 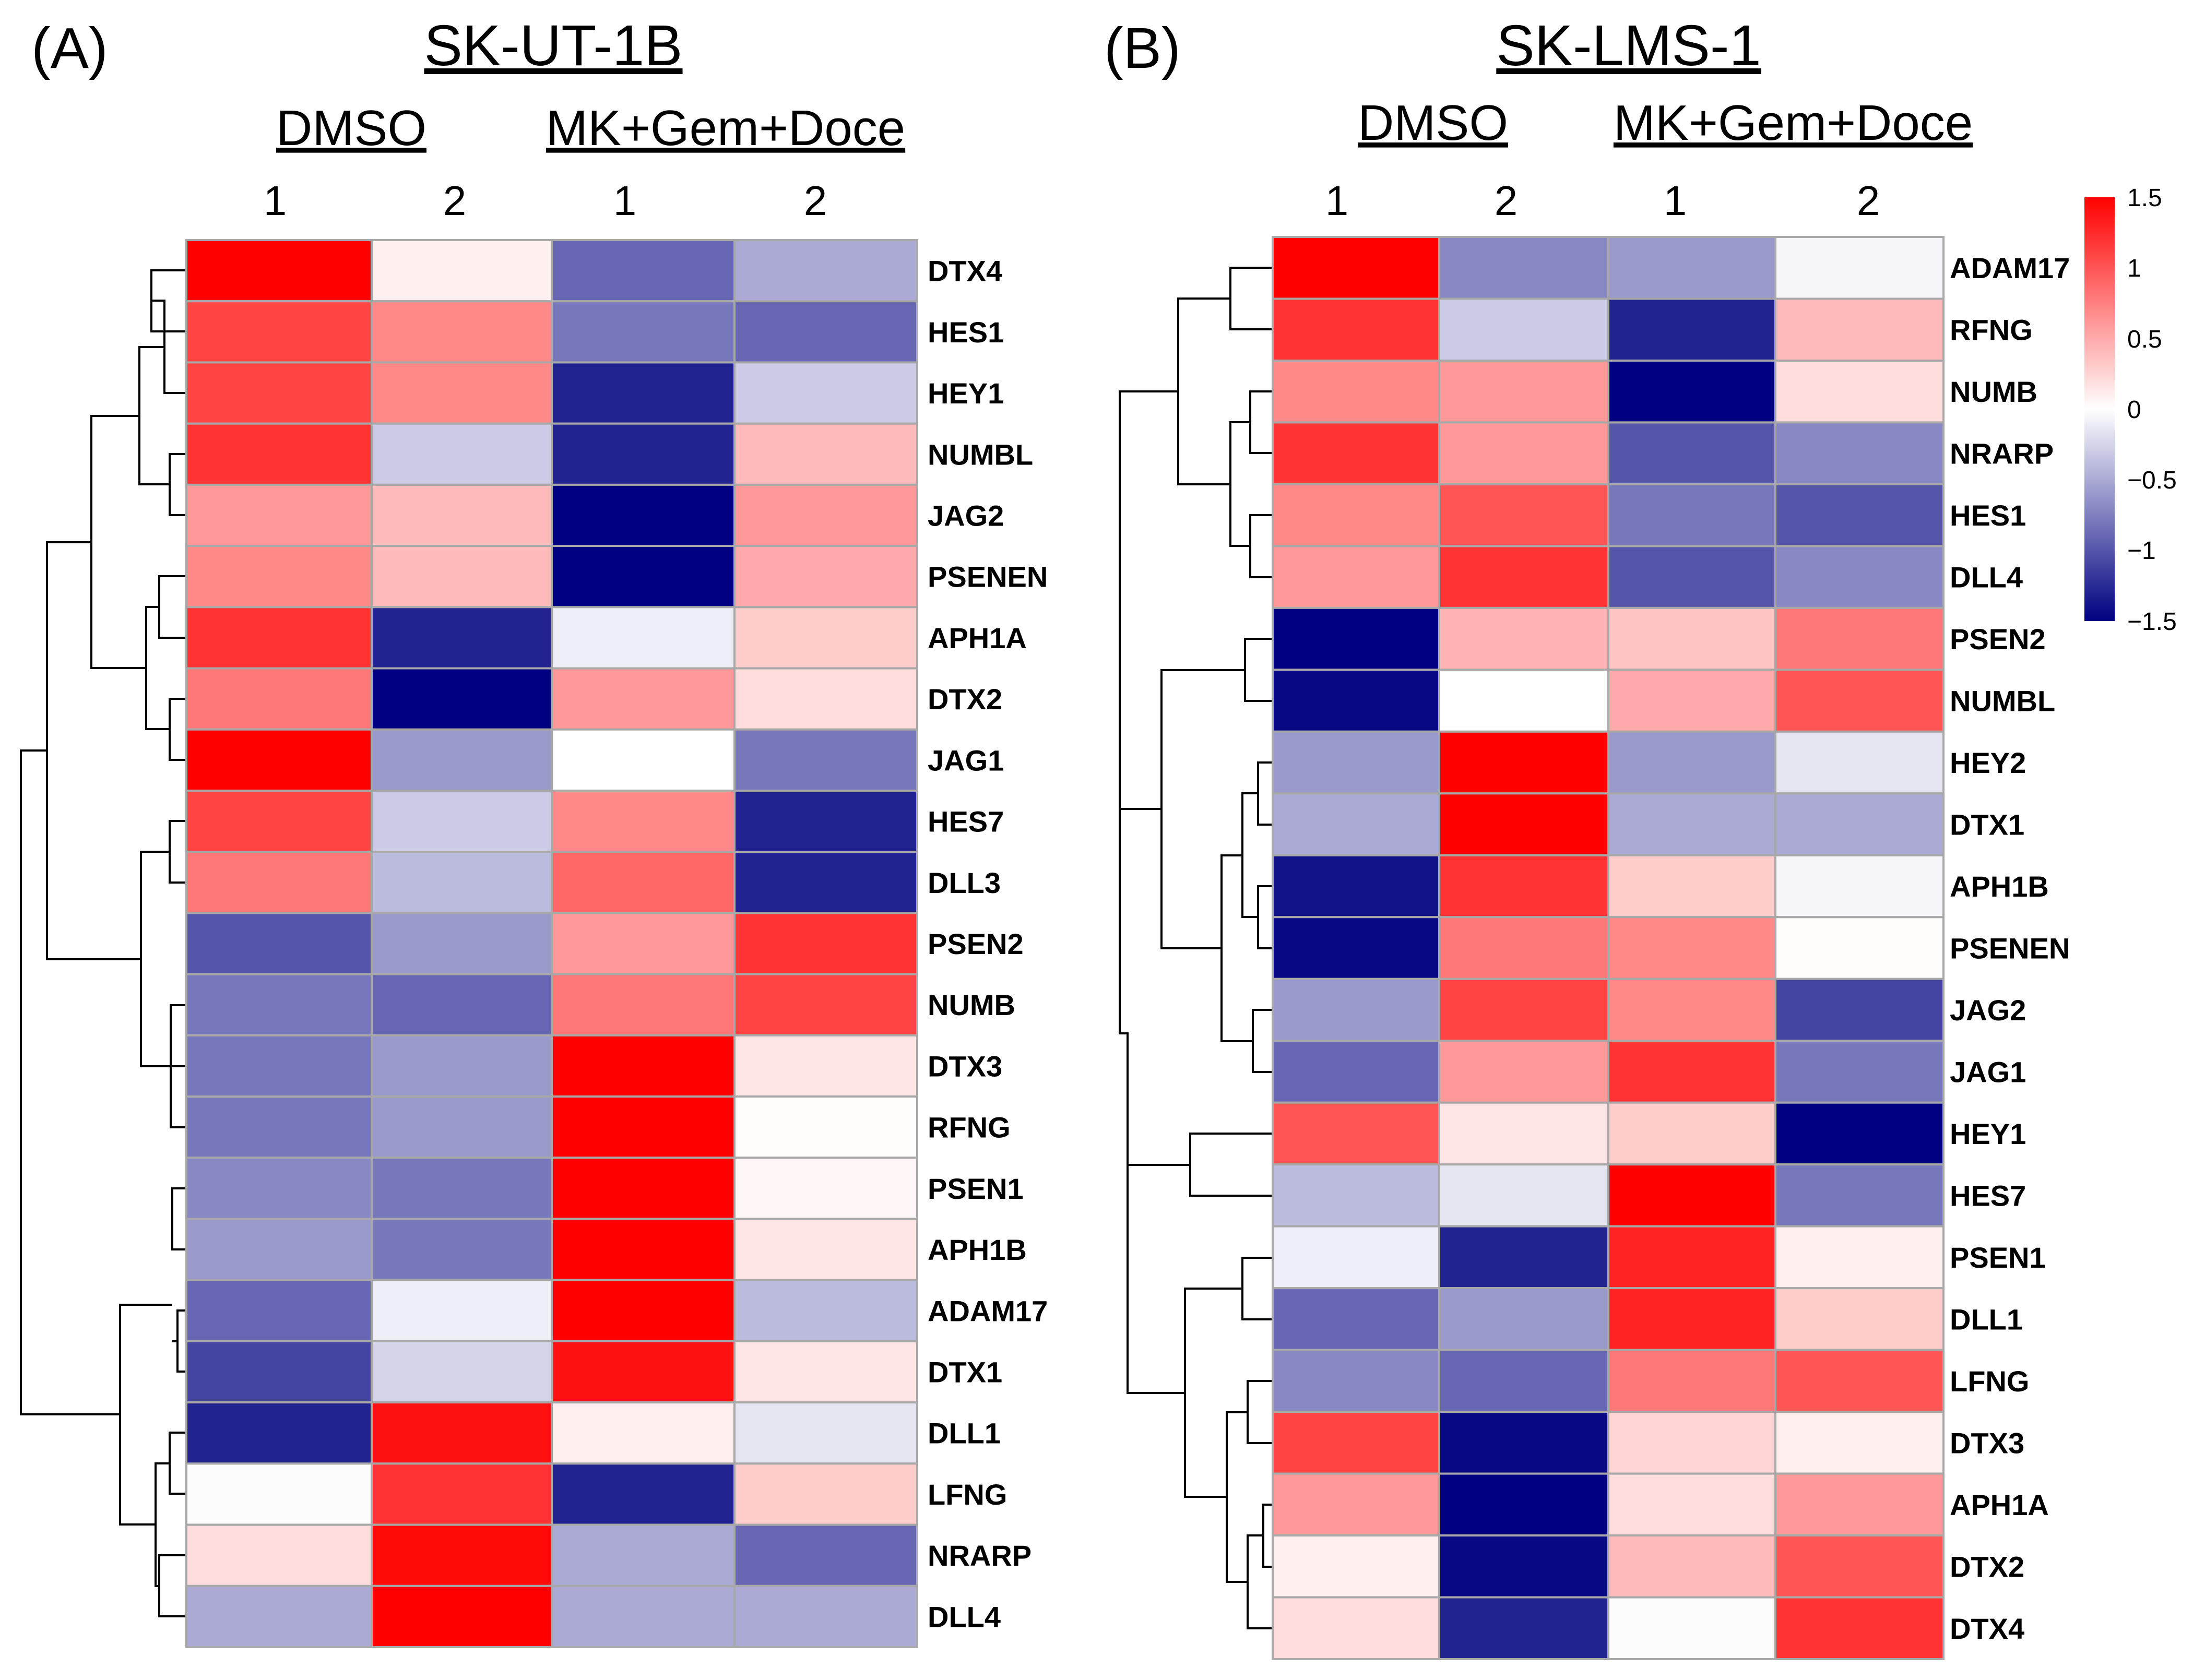 I want to click on panel-b-cell-lfng-c2, so click(x=1524, y=1381).